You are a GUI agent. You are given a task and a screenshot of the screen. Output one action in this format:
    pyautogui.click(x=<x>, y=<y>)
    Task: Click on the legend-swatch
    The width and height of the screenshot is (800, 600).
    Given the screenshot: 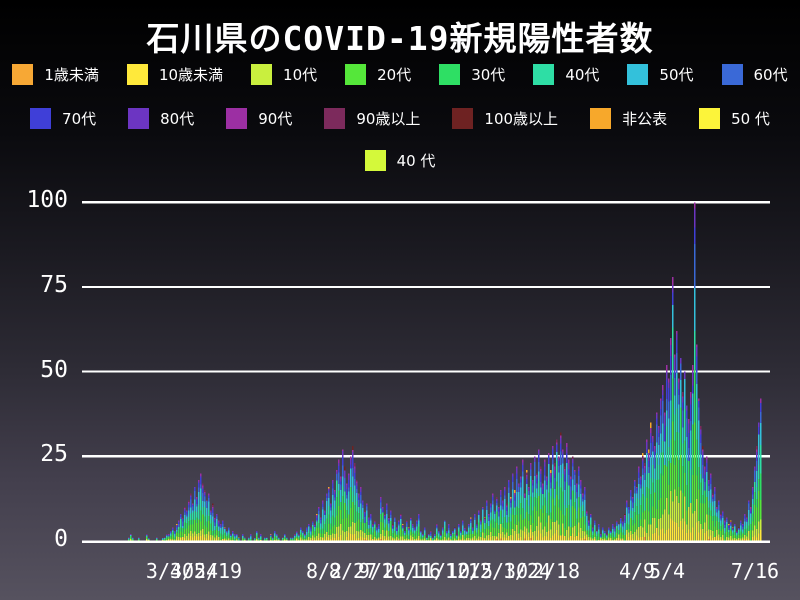 What is the action you would take?
    pyautogui.click(x=41, y=118)
    